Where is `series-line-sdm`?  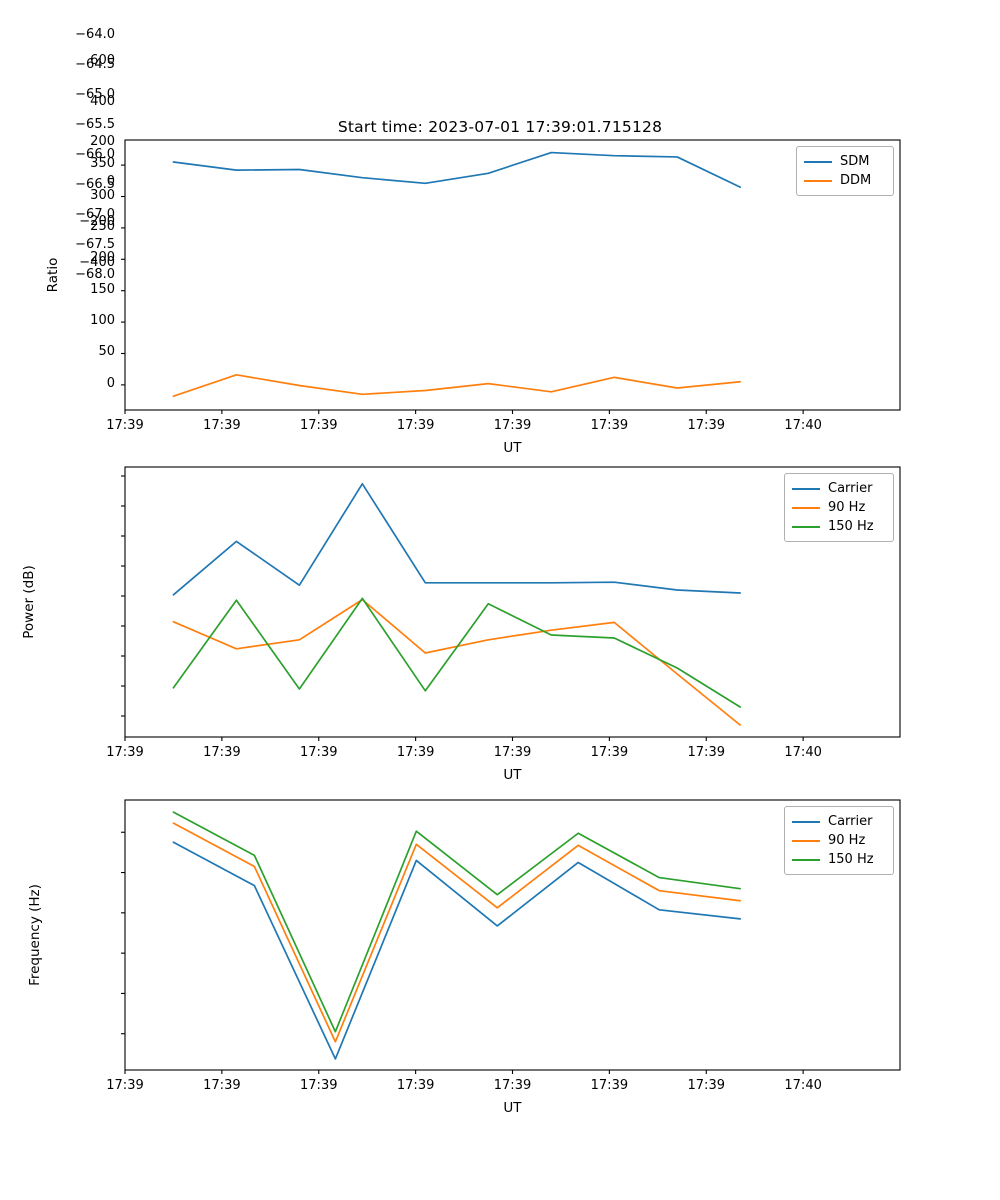
series-line-sdm is located at coordinates (457, 169).